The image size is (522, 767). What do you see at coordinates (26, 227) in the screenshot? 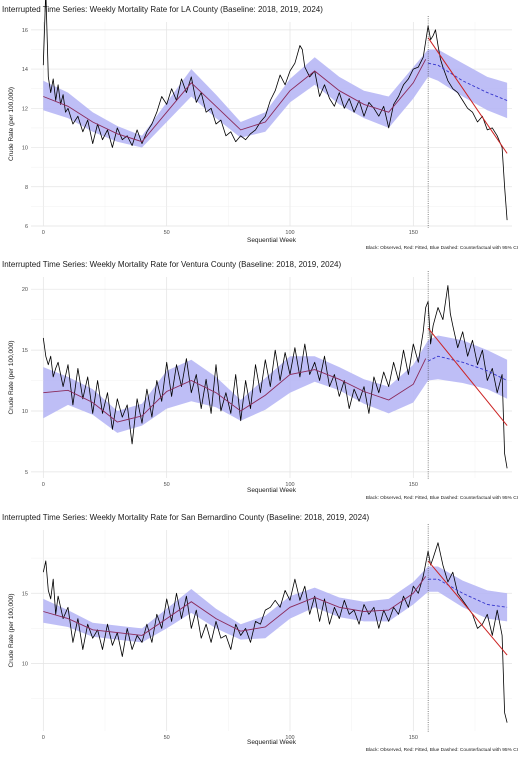
I see `y-tick-label: 6` at bounding box center [26, 227].